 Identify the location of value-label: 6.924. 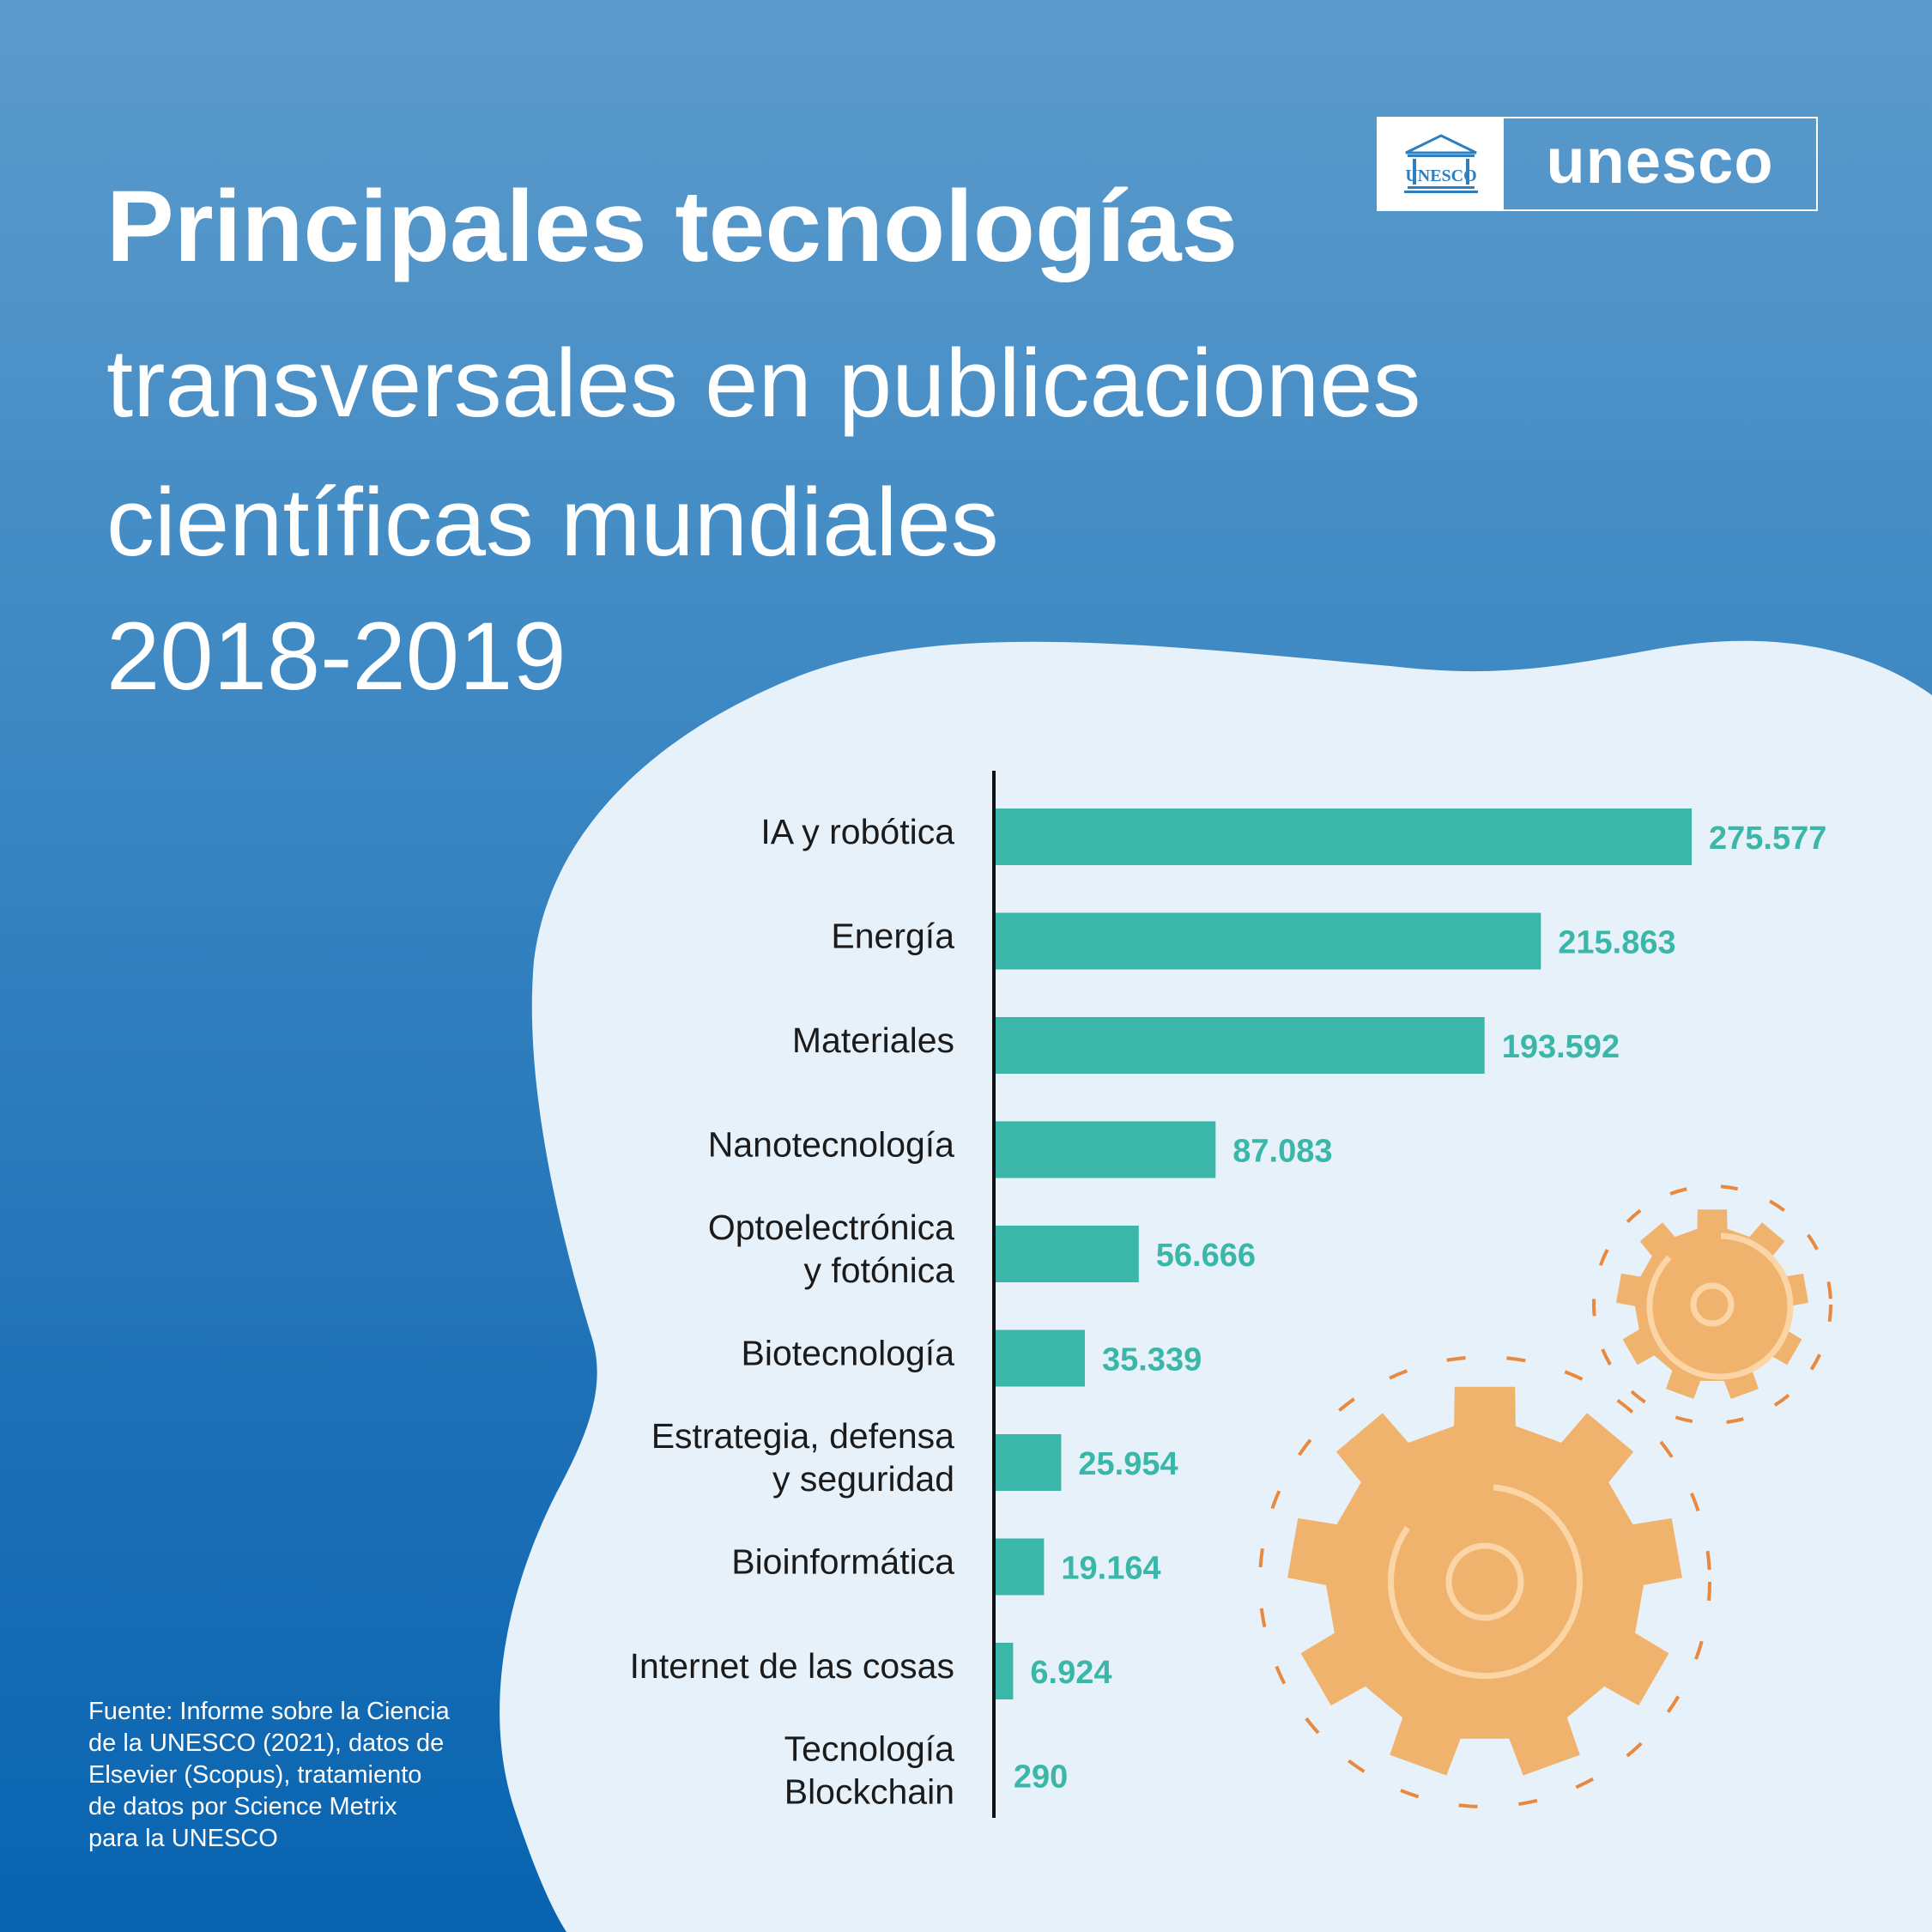
(1070, 1673).